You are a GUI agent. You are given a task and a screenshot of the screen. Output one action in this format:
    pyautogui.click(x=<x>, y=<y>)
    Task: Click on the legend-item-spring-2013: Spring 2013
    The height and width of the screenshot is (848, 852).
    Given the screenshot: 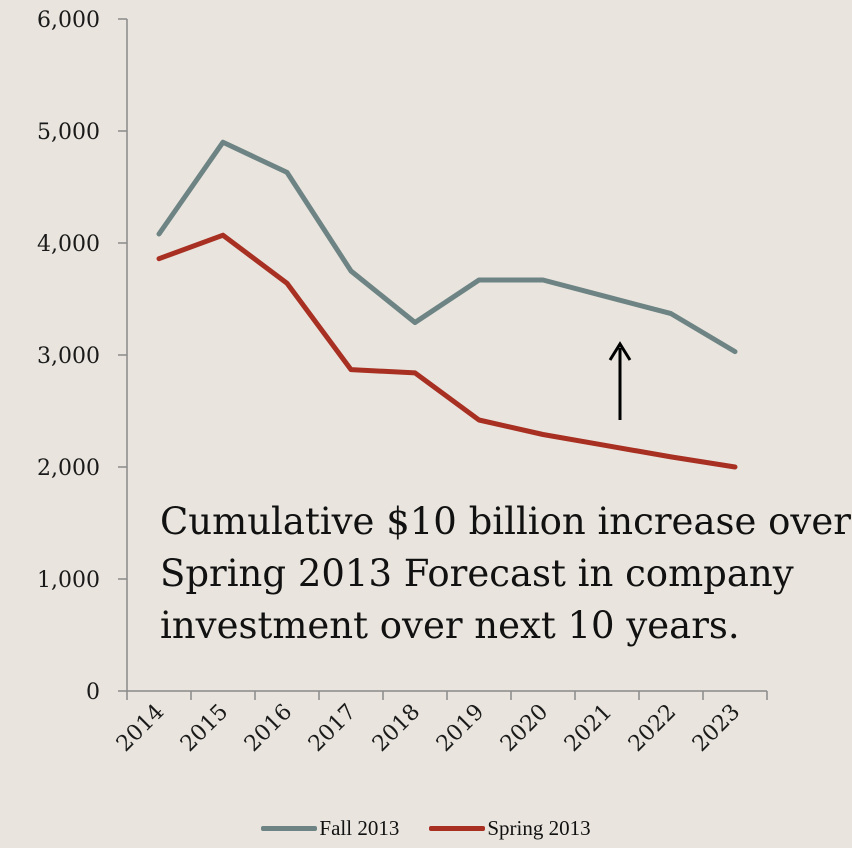 What is the action you would take?
    pyautogui.click(x=510, y=828)
    